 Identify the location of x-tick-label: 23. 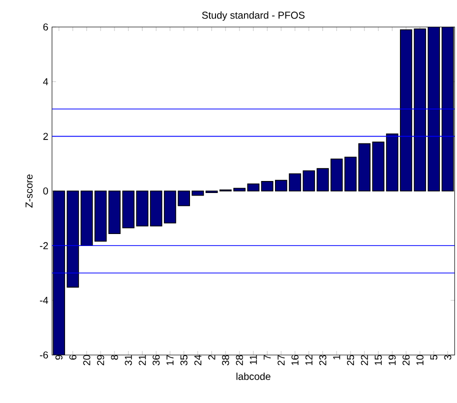
(322, 360).